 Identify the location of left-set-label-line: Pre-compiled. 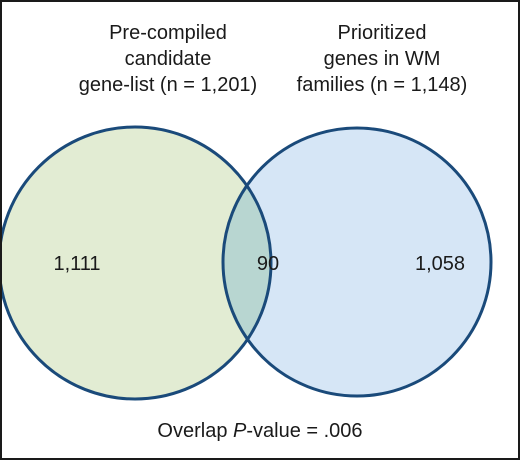
(168, 33).